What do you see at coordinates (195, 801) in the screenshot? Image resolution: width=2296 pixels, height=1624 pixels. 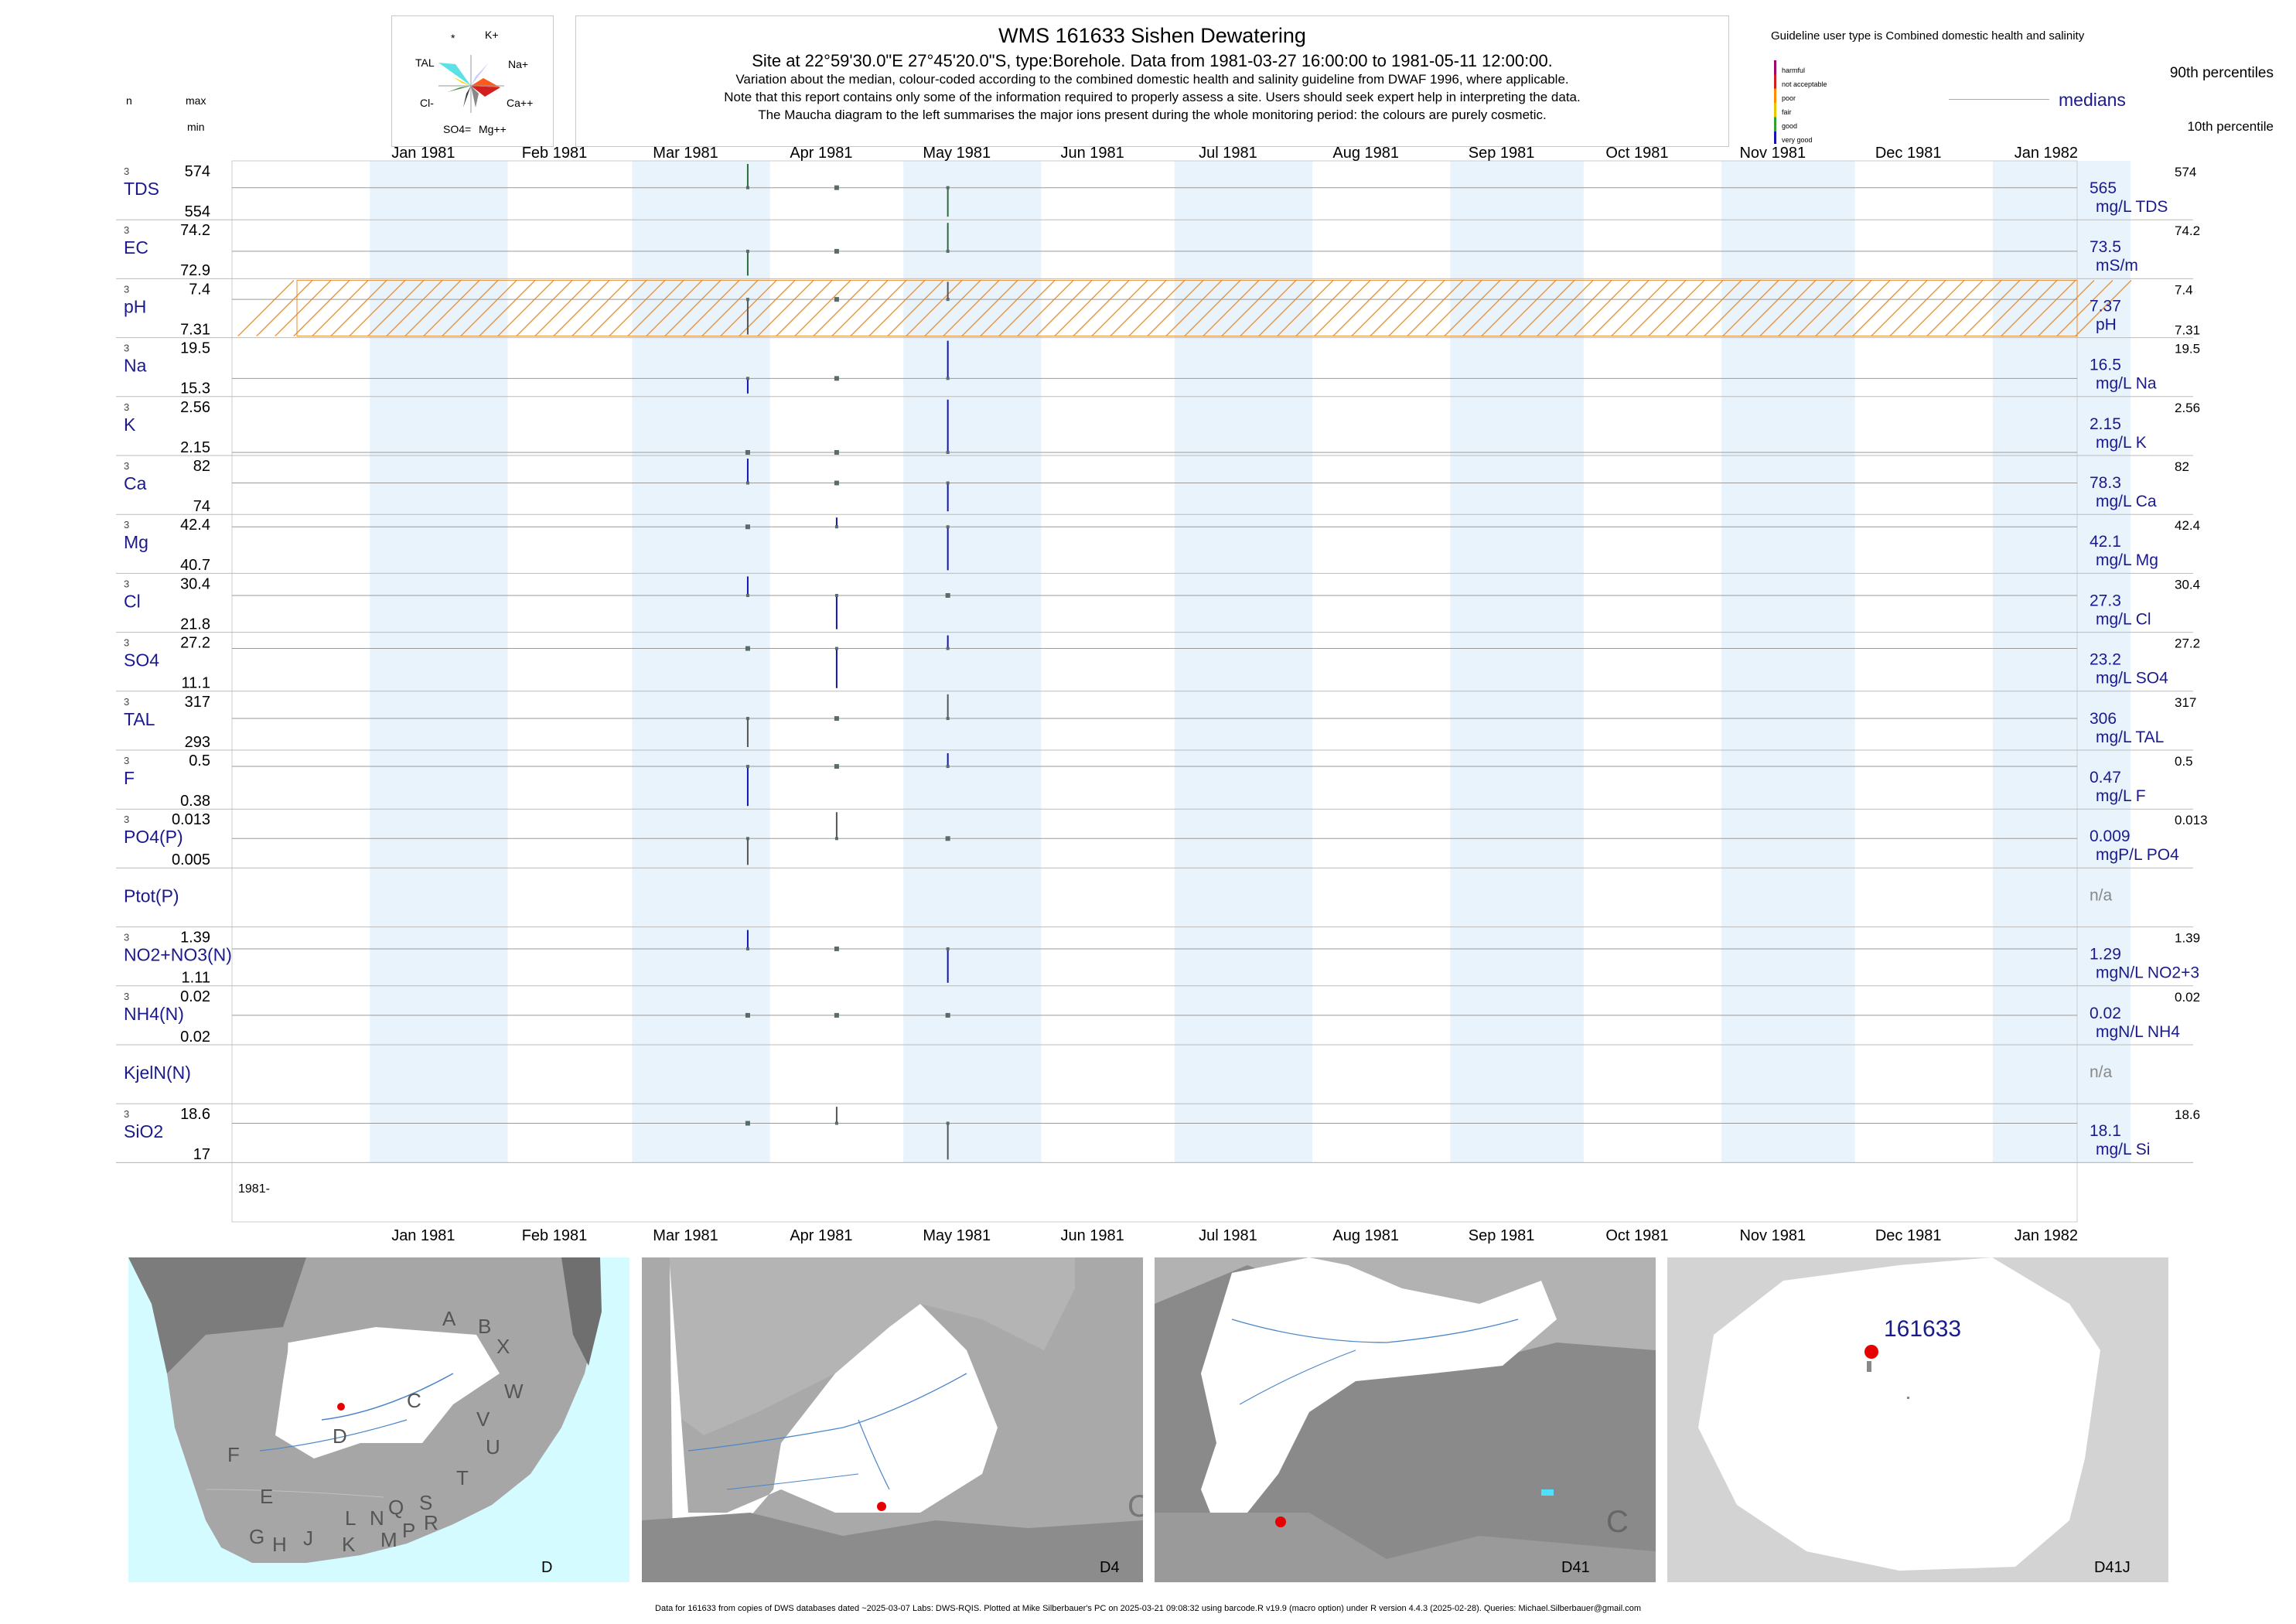 I see `row-min: 0.38` at bounding box center [195, 801].